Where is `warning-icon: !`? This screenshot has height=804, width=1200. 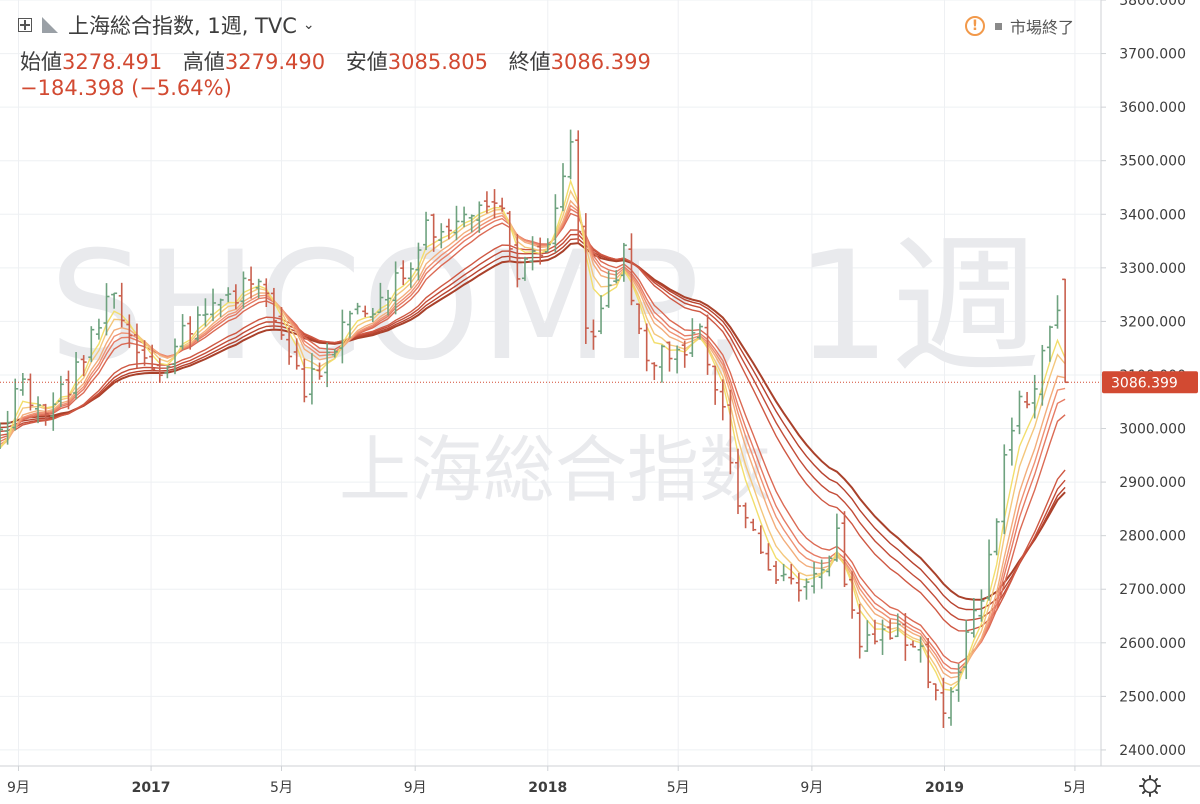 warning-icon: ! is located at coordinates (975, 26).